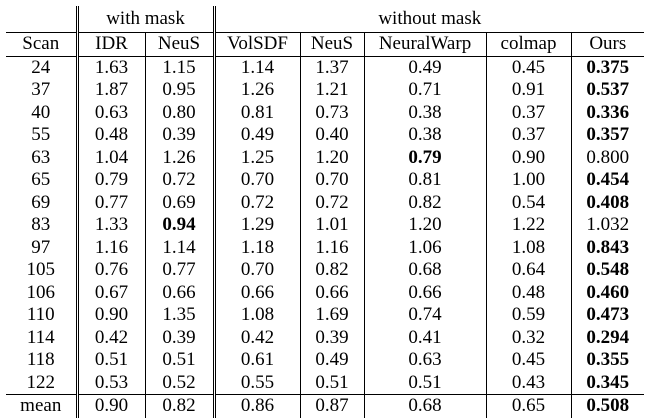 The height and width of the screenshot is (418, 650). What do you see at coordinates (425, 270) in the screenshot?
I see `cell-neuralwarp: 0.68` at bounding box center [425, 270].